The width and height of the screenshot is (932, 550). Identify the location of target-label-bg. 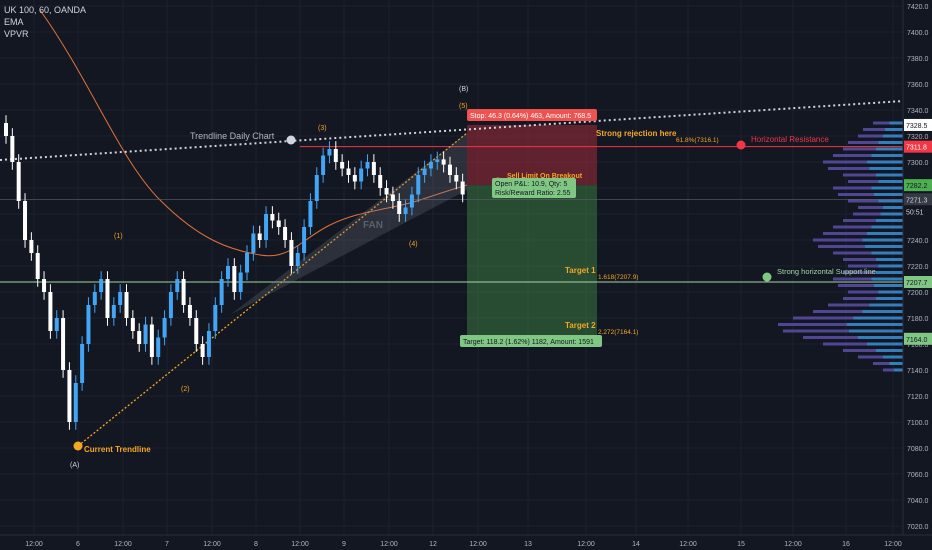
(531, 341).